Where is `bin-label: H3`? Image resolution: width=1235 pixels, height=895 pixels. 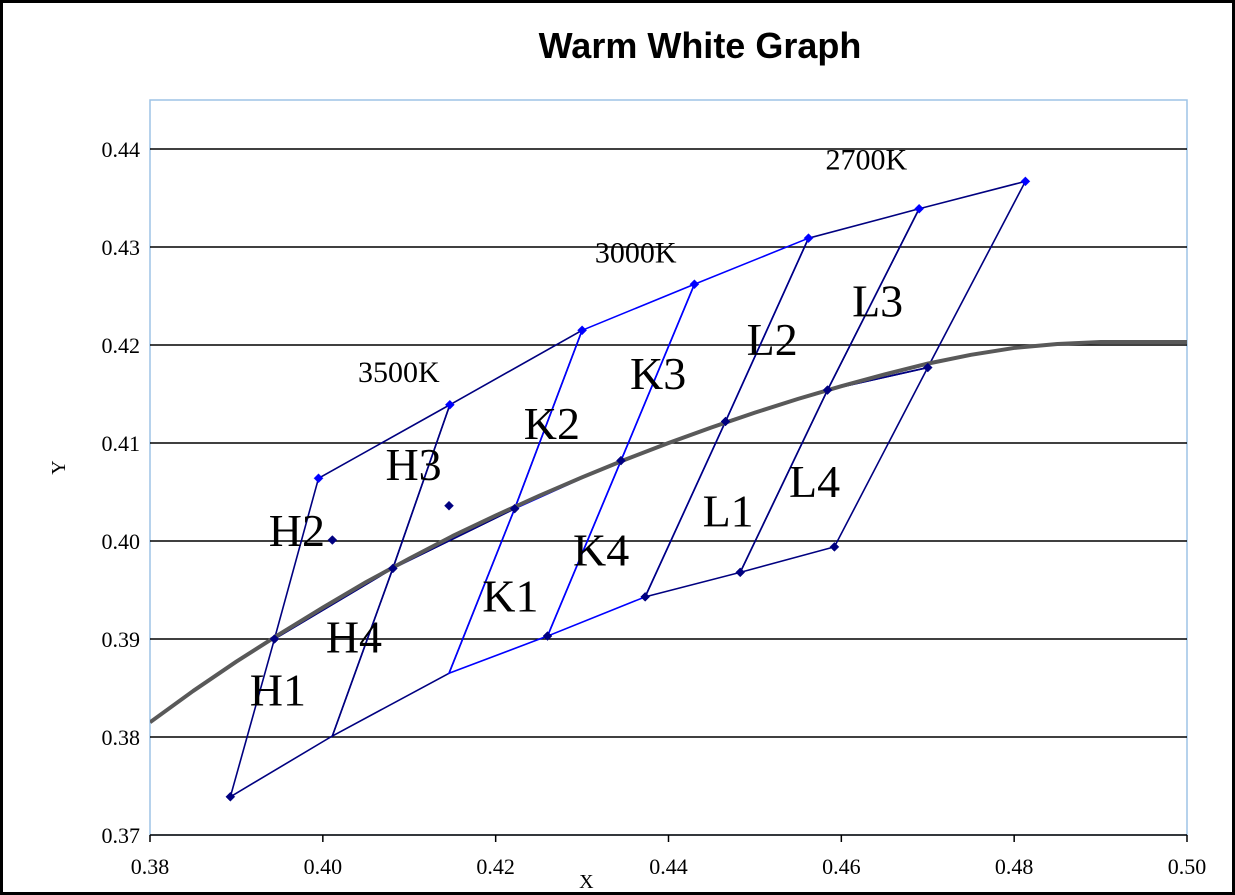
bin-label: H3 is located at coordinates (413, 464).